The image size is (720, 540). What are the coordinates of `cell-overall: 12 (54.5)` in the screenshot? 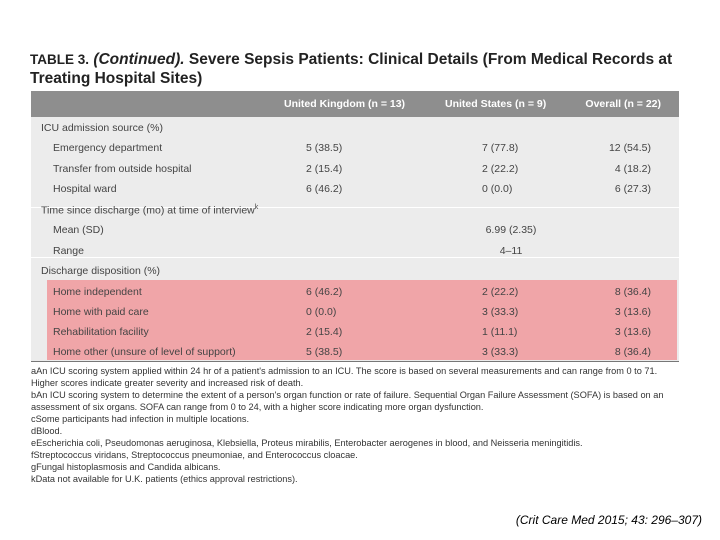 It's located at (629, 148).